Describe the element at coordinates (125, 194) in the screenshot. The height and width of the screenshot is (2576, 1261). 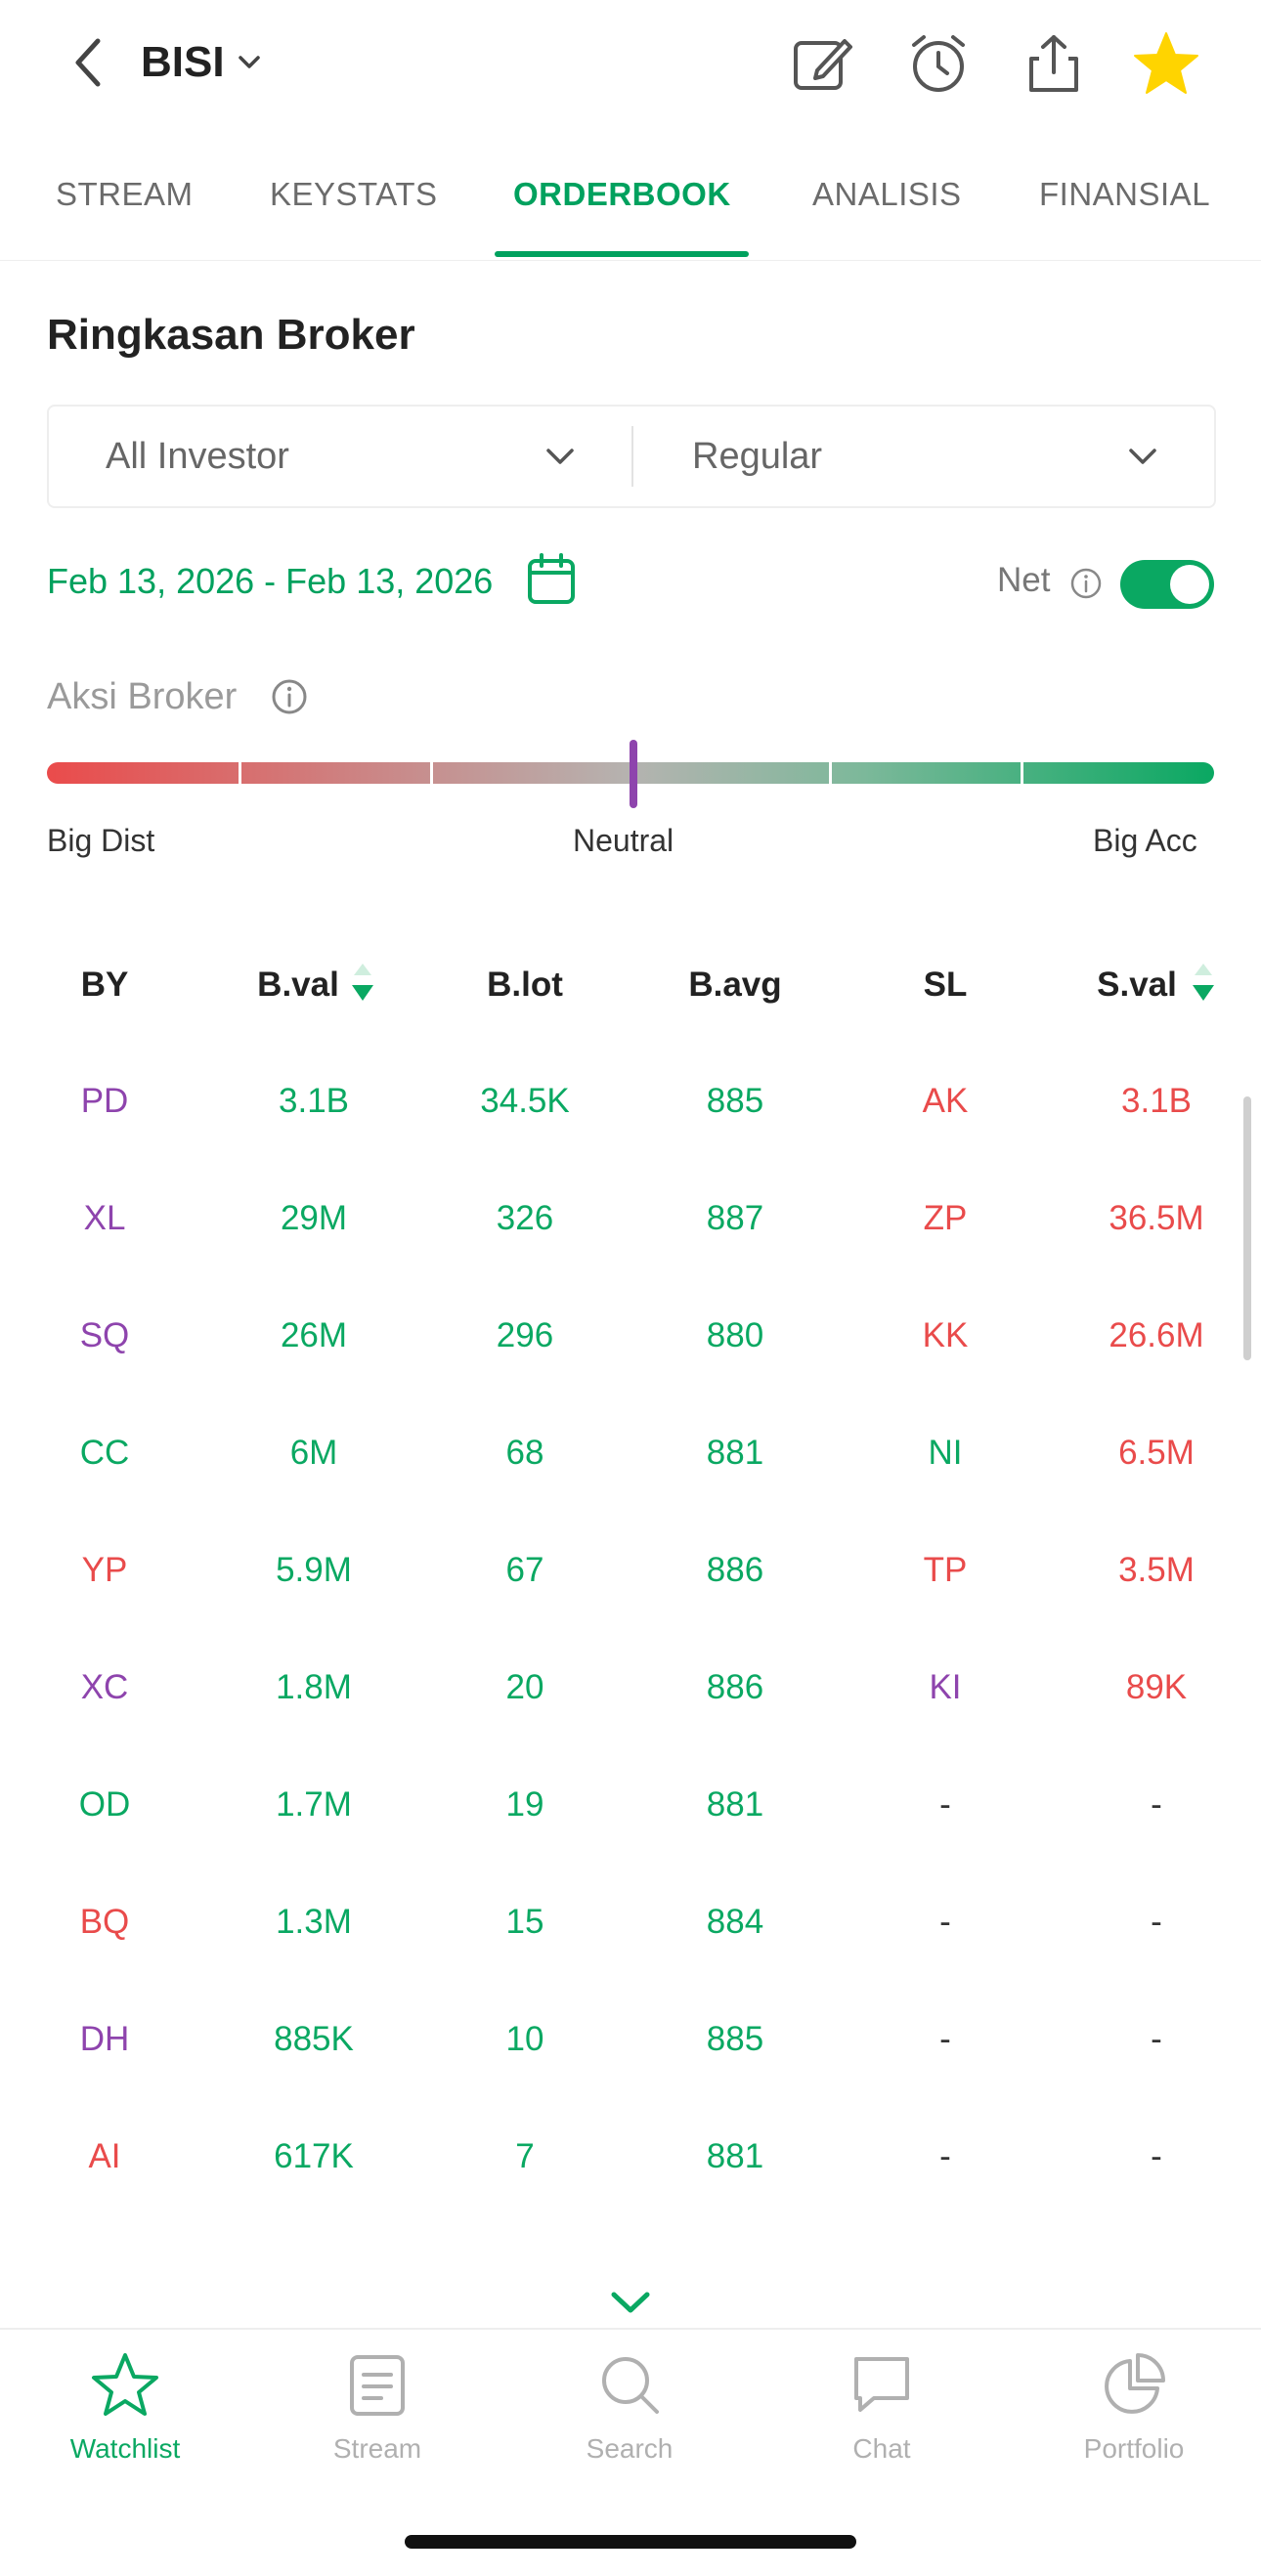
I see `tab-stream: STREAM` at that location.